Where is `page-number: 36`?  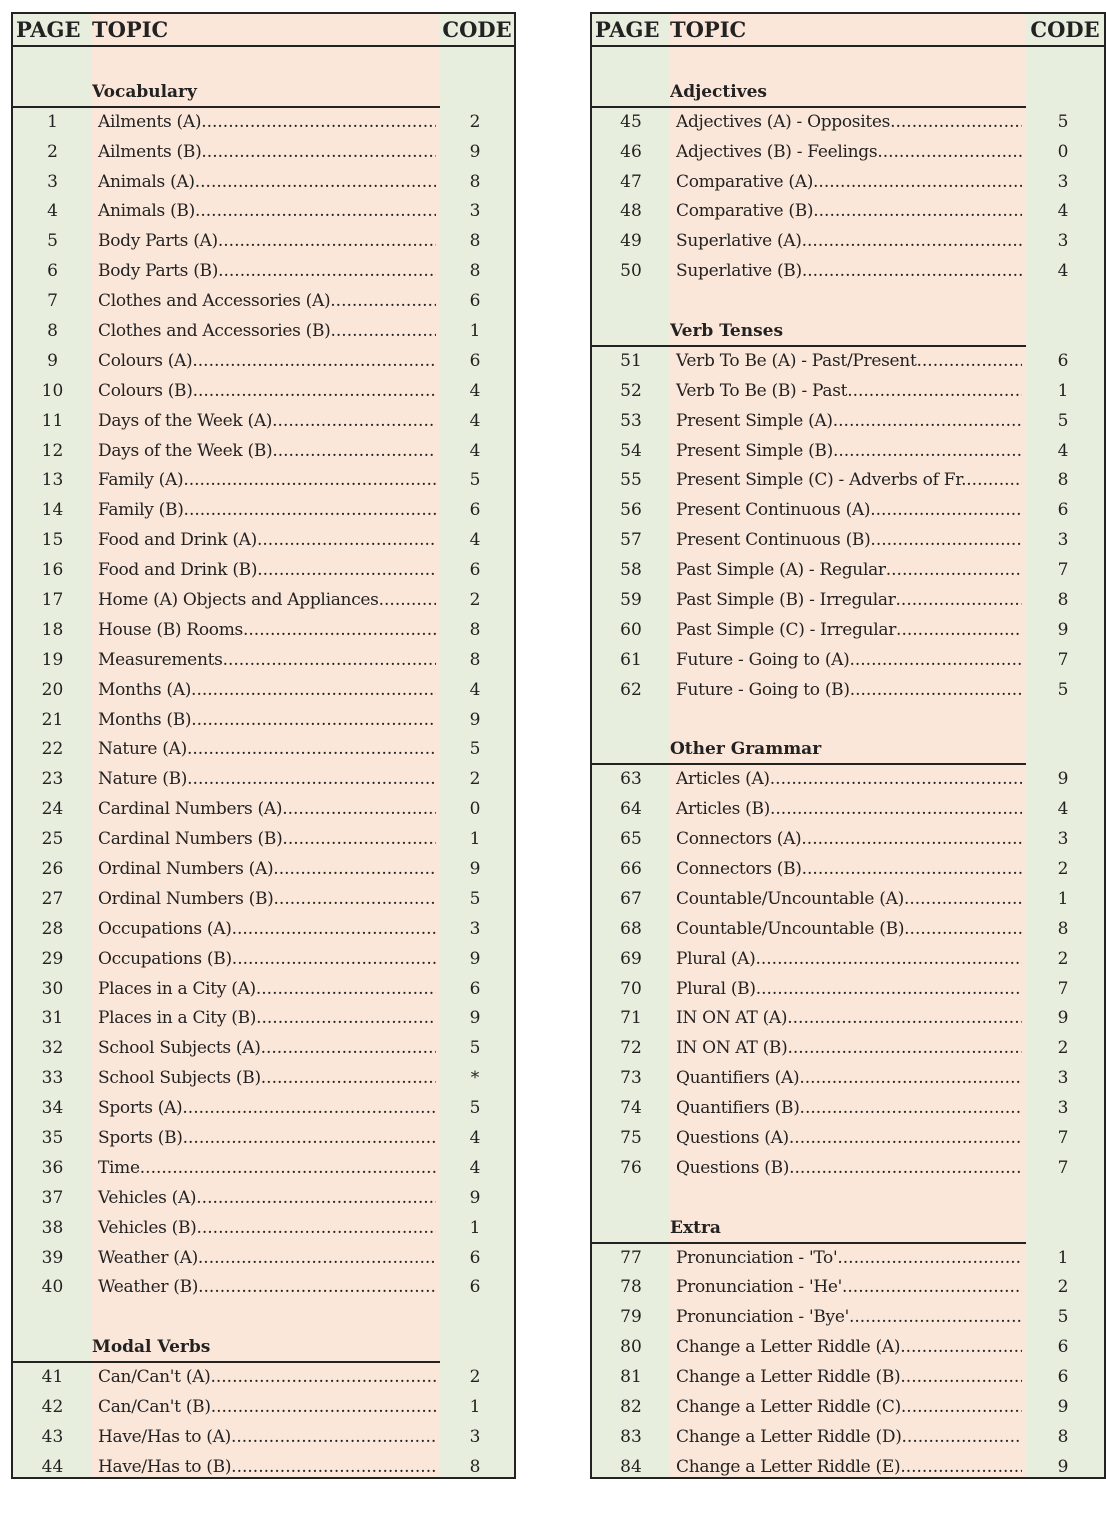 page-number: 36 is located at coordinates (52, 1167).